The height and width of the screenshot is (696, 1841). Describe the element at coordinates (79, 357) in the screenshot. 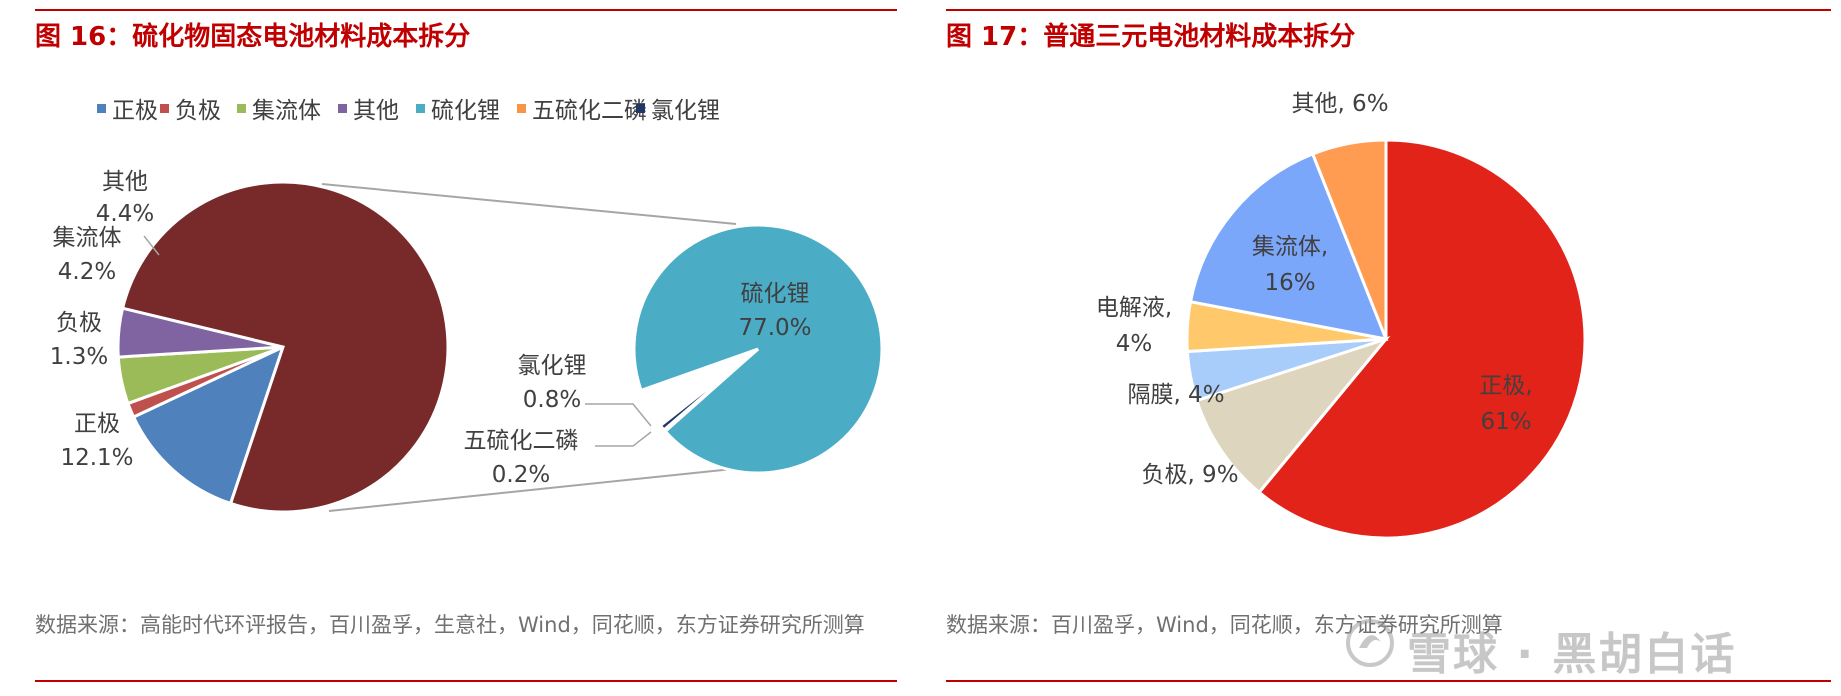

I see `value-fuji: 1.3%` at that location.